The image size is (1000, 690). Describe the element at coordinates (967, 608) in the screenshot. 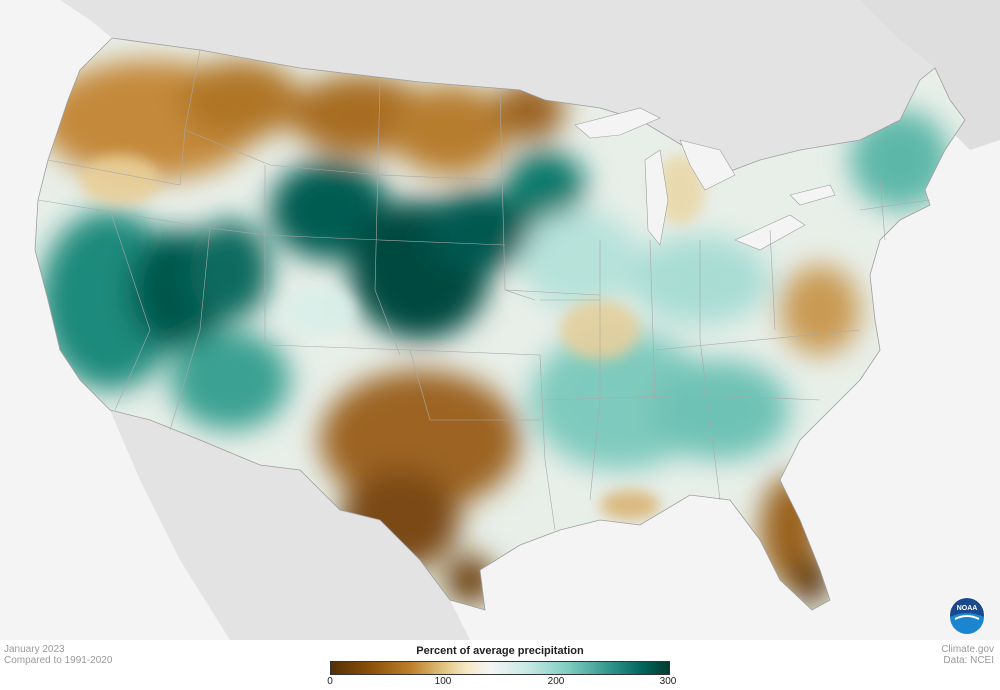

I see `svg-text: NOAA` at that location.